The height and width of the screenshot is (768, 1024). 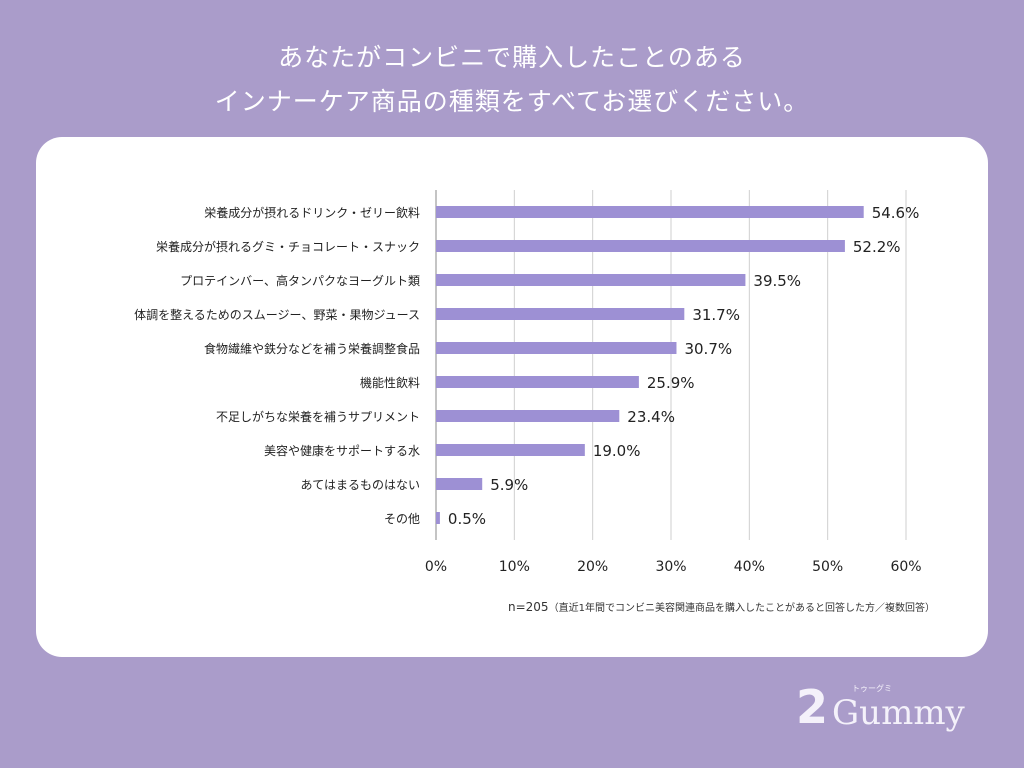 I want to click on category-label: 栄養成分が摂れるドリンク・ゼリー飲料, so click(x=312, y=212).